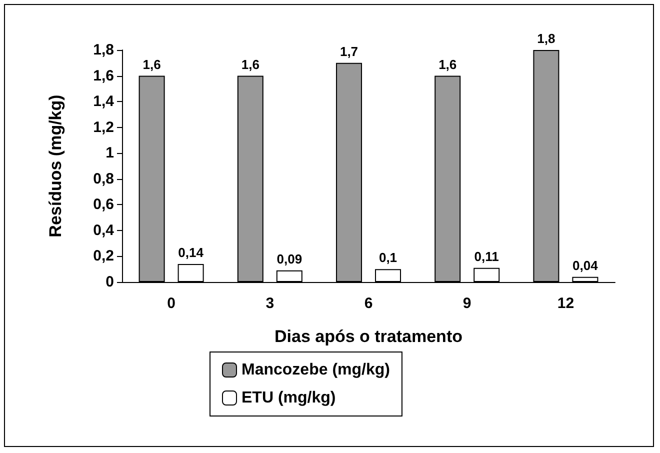 This screenshot has width=660, height=453. I want to click on y-tick-label: 0, so click(110, 282).